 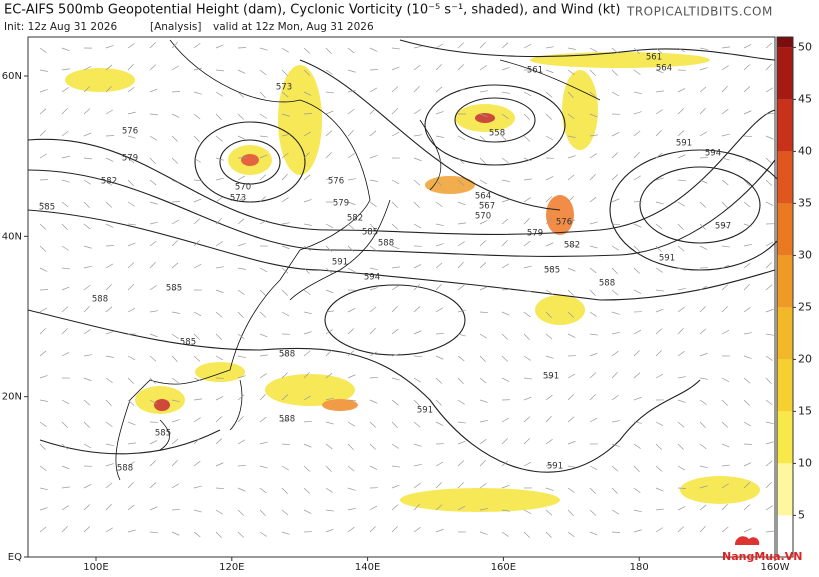 What do you see at coordinates (367, 567) in the screenshot?
I see `lon-label: 140E` at bounding box center [367, 567].